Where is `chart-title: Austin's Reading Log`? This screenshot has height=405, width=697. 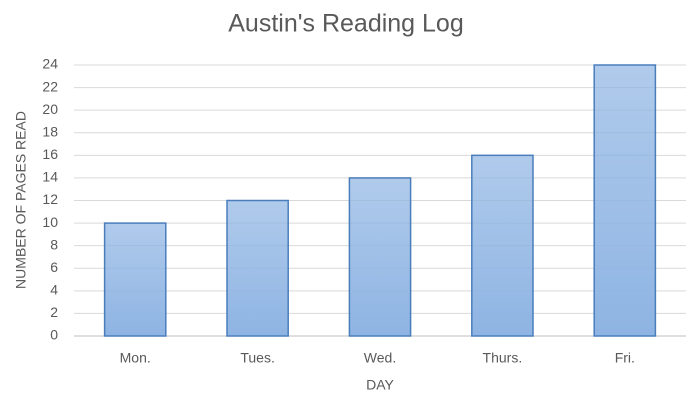
chart-title: Austin's Reading Log is located at coordinates (346, 24).